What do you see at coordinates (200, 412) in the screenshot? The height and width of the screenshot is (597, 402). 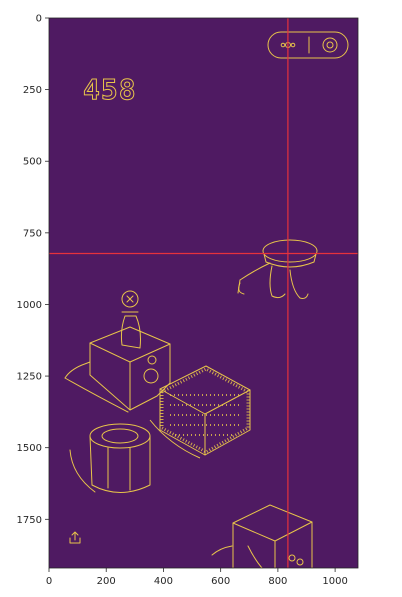 I see `textured-cube` at bounding box center [200, 412].